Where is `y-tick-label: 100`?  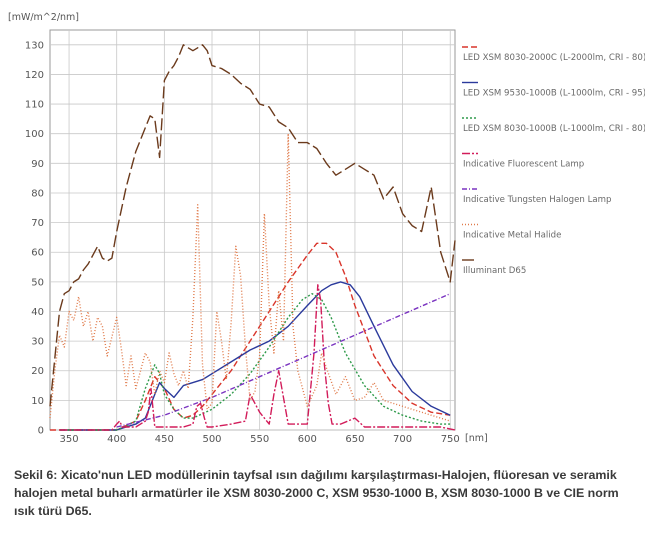 y-tick-label: 100 is located at coordinates (34, 134).